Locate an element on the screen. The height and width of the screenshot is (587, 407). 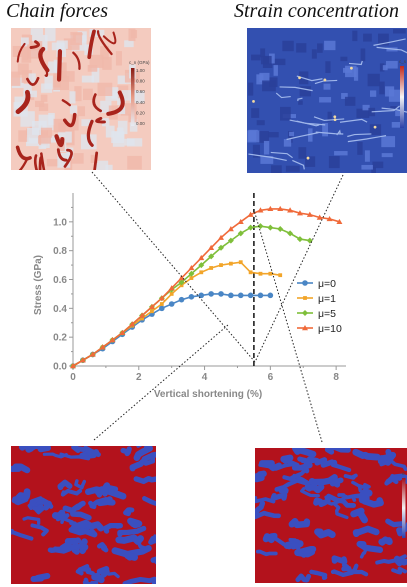
colorbar-gradient is located at coordinates (133, 97).